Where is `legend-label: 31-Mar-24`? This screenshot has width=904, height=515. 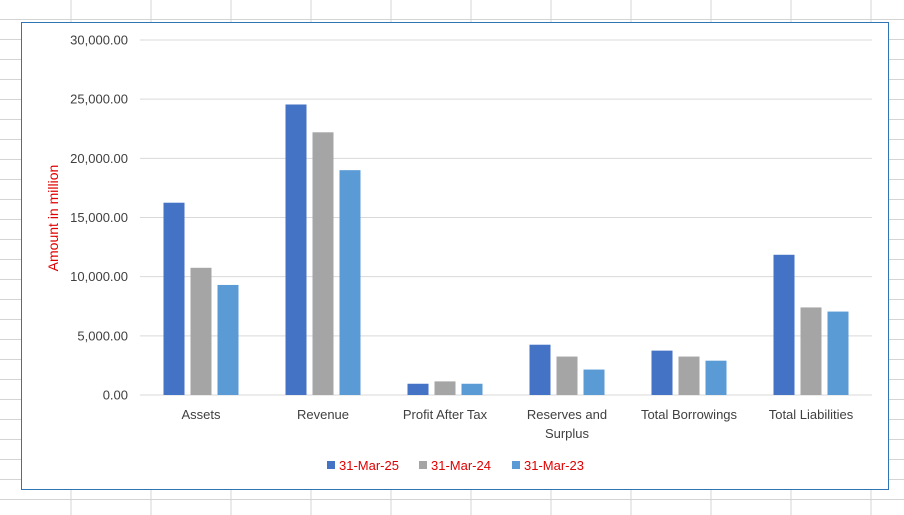 legend-label: 31-Mar-24 is located at coordinates (461, 465).